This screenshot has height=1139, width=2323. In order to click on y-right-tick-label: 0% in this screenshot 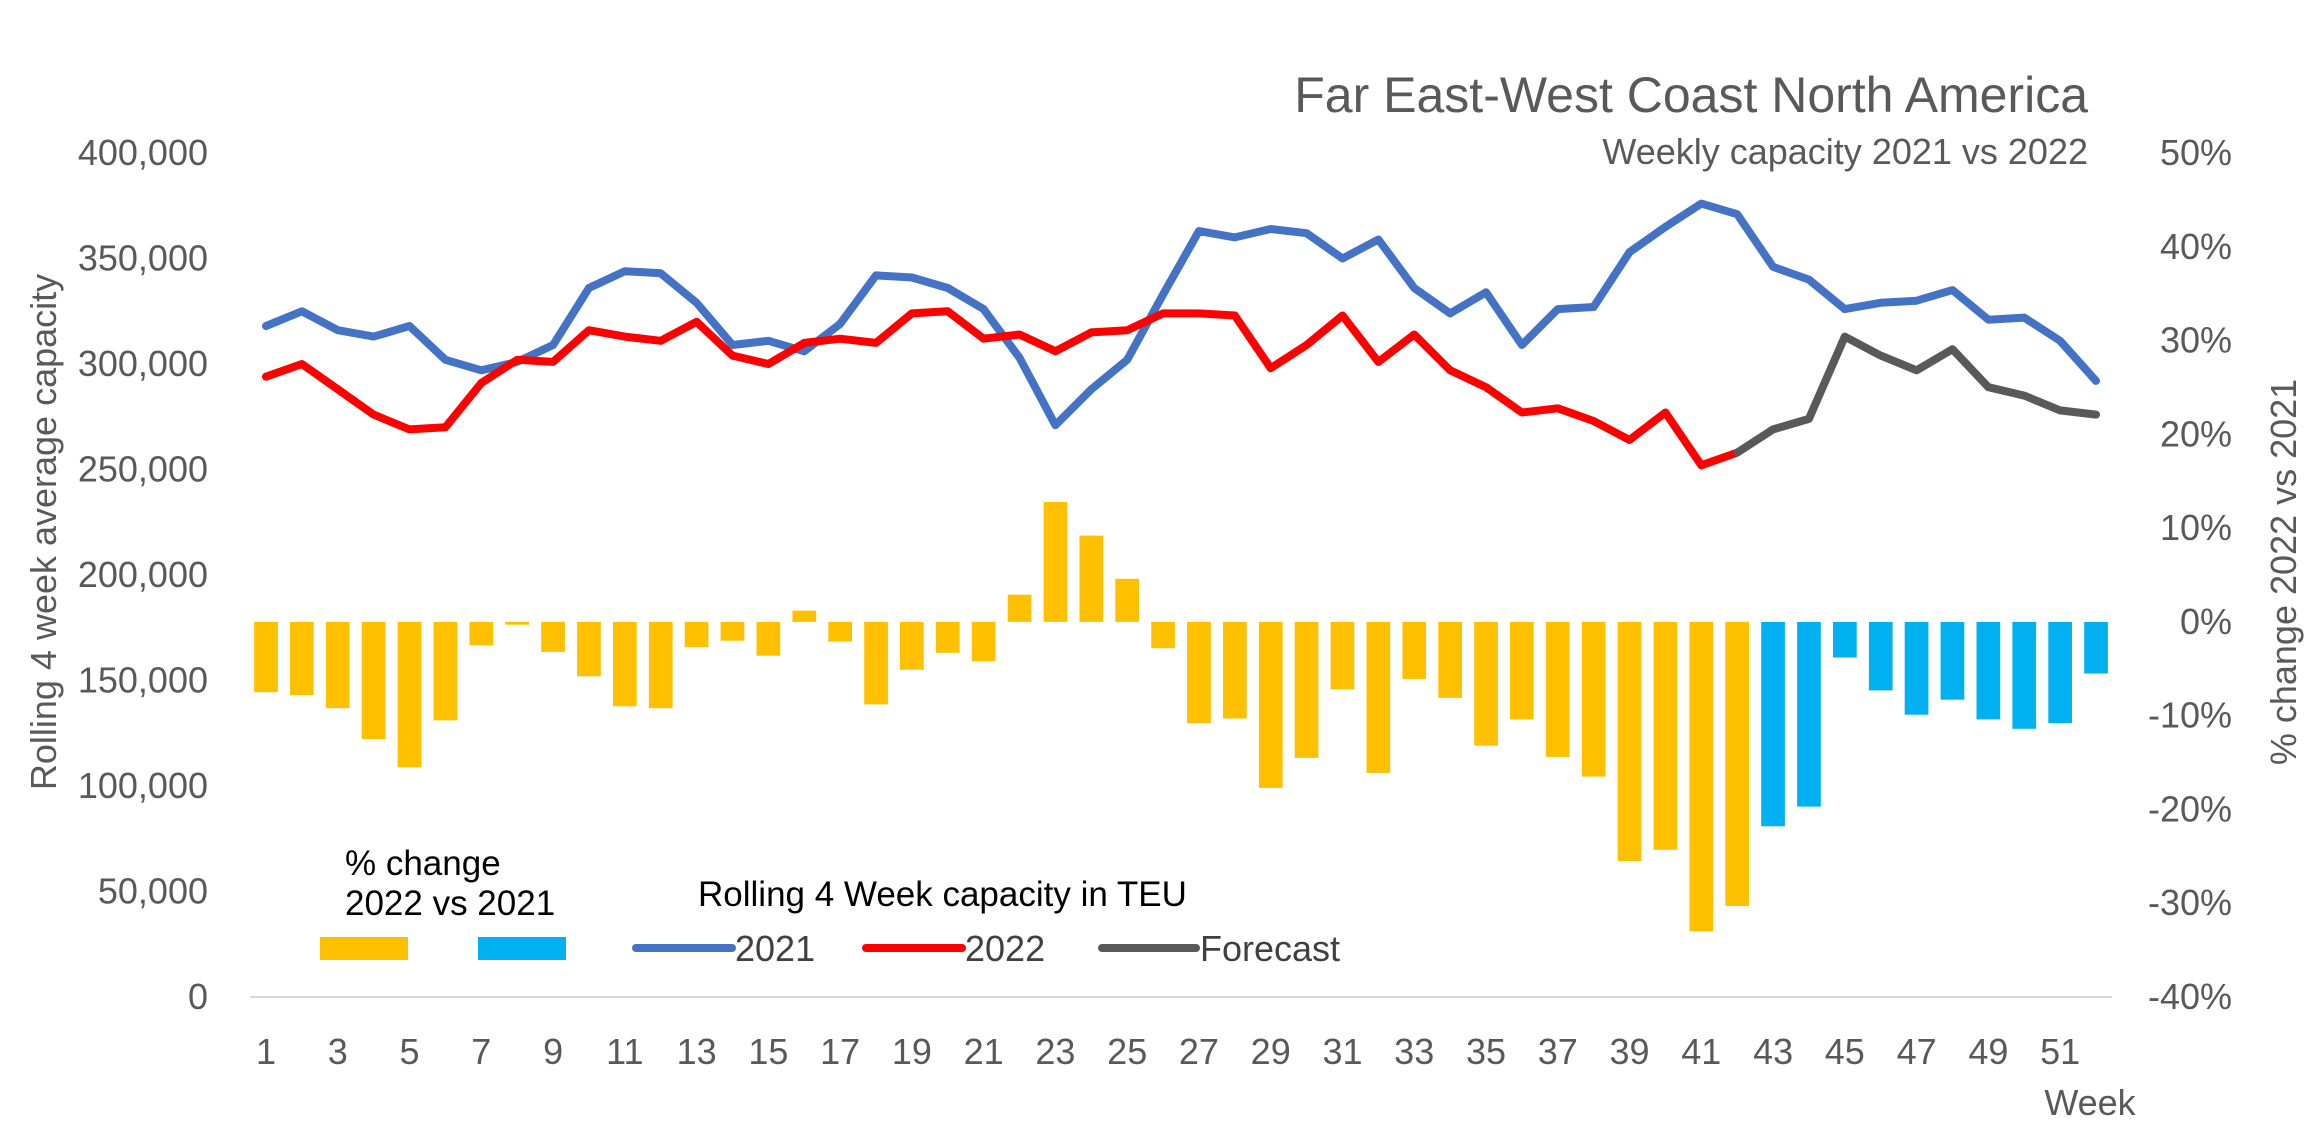, I will do `click(2206, 621)`.